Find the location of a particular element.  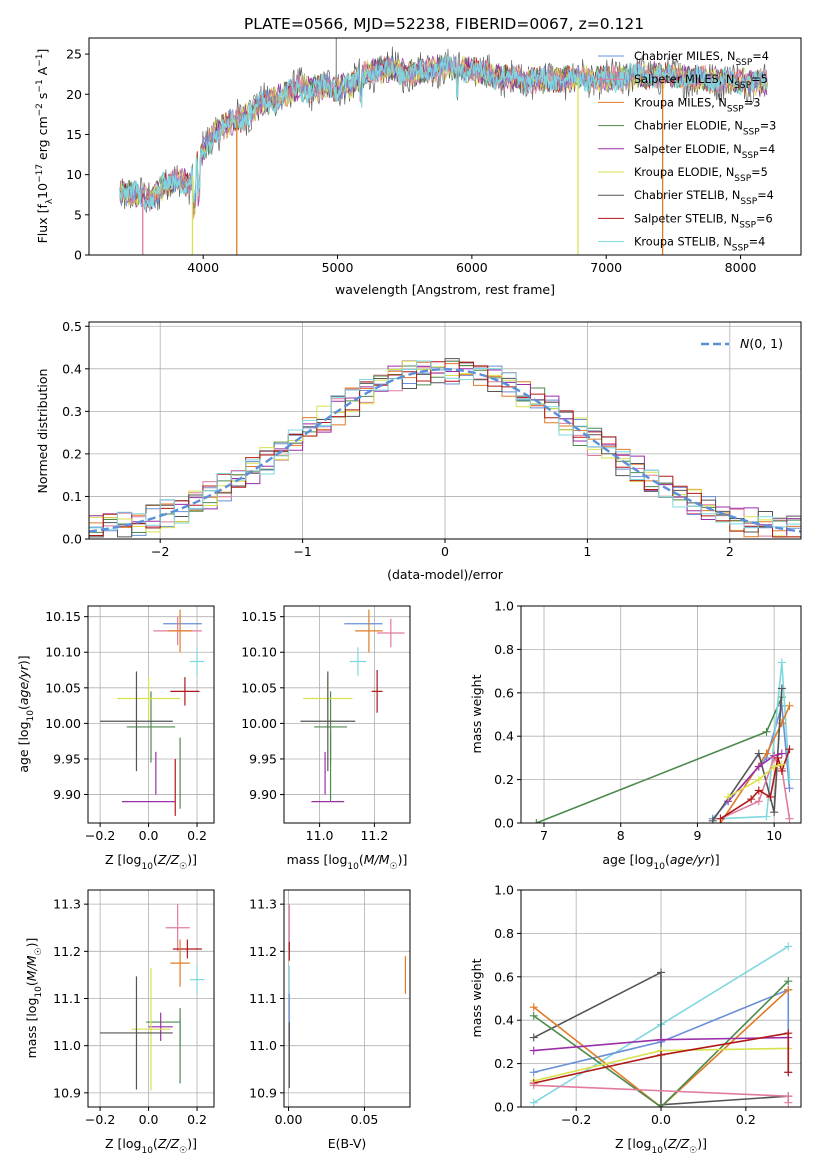

x-tick-label: 1 is located at coordinates (587, 551).